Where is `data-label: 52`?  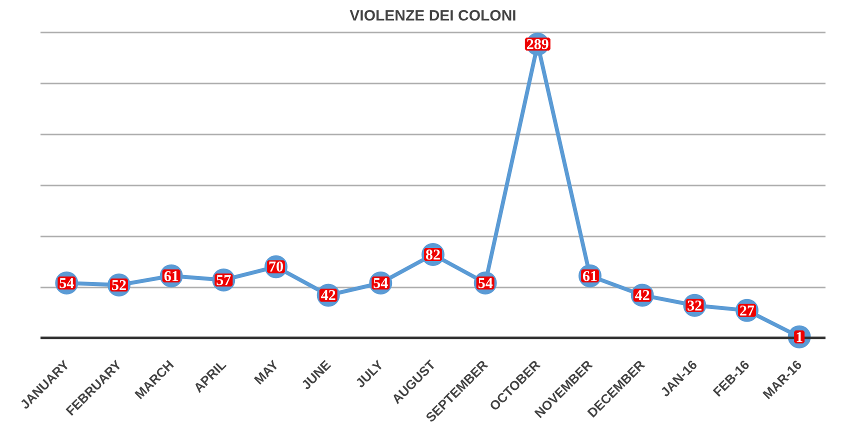 data-label: 52 is located at coordinates (119, 286).